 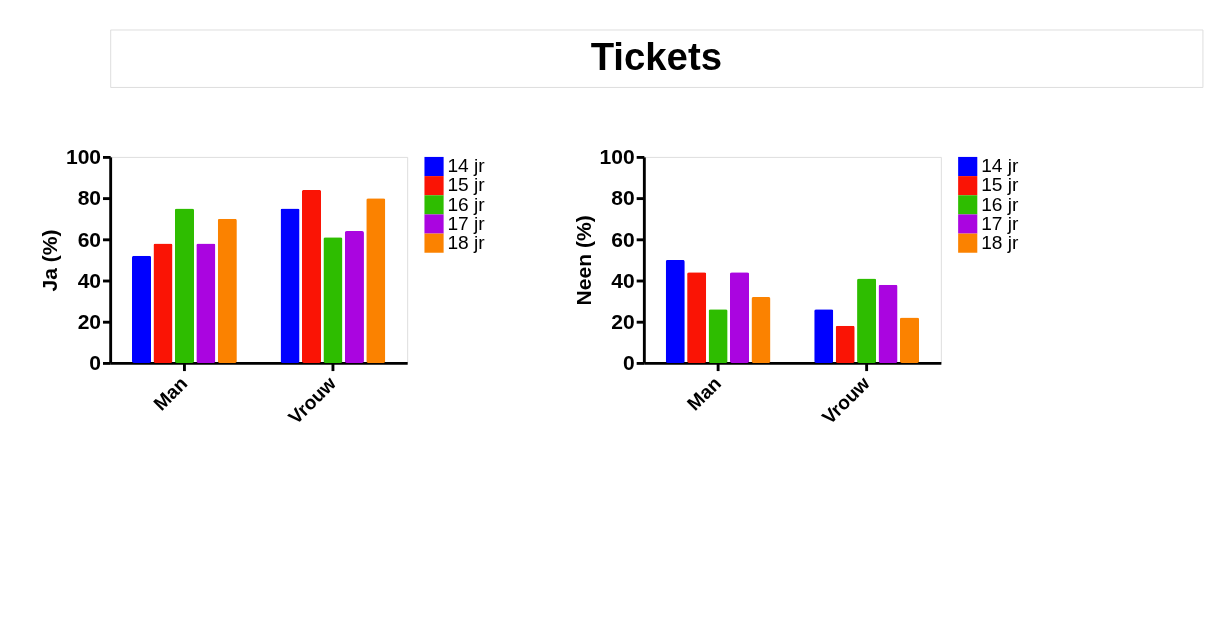 I want to click on y-axis-title: Neen (%), so click(x=583, y=260).